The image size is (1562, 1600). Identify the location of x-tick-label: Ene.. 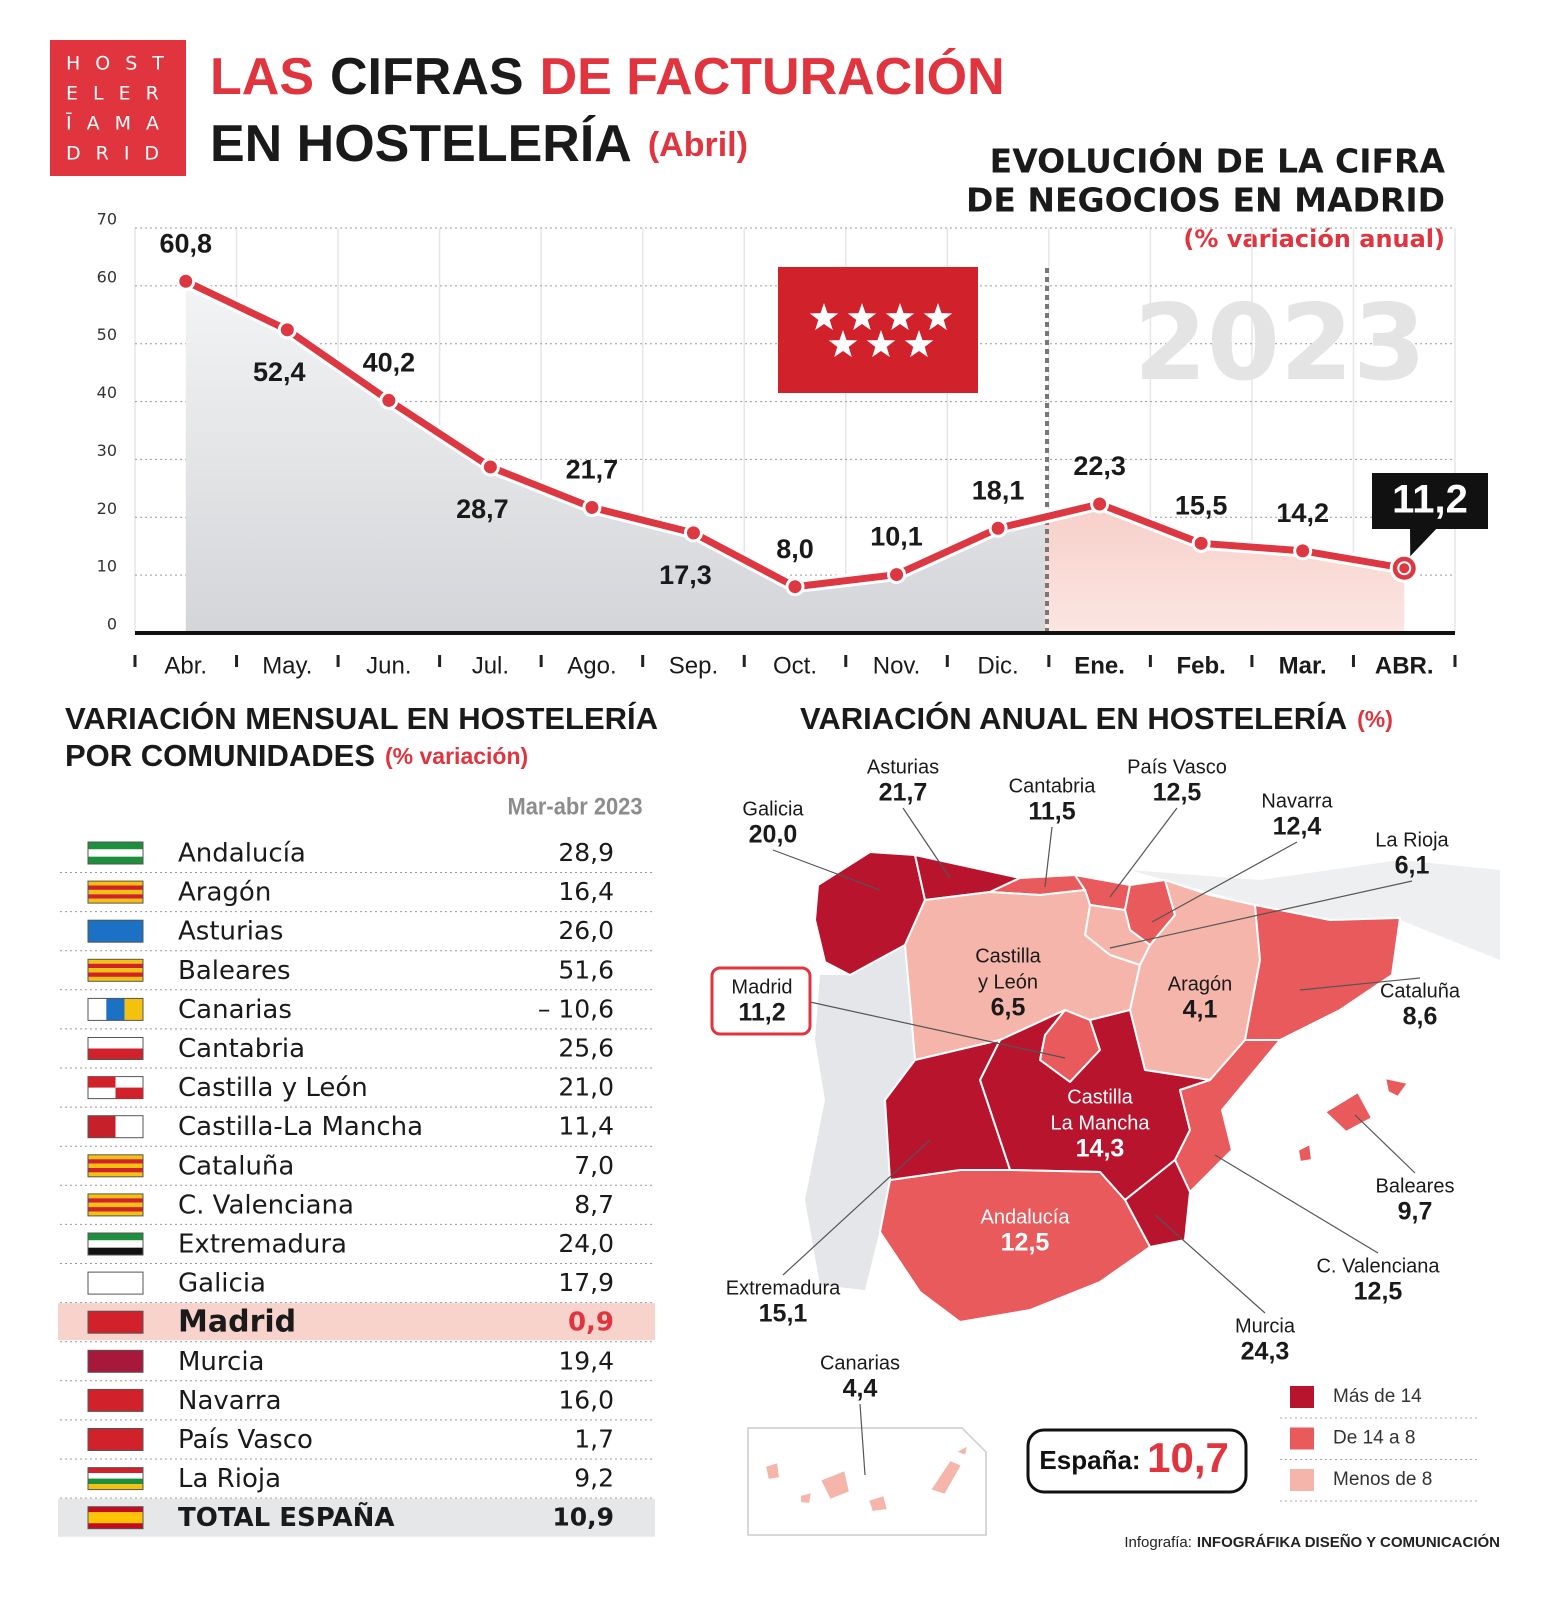
(1099, 665).